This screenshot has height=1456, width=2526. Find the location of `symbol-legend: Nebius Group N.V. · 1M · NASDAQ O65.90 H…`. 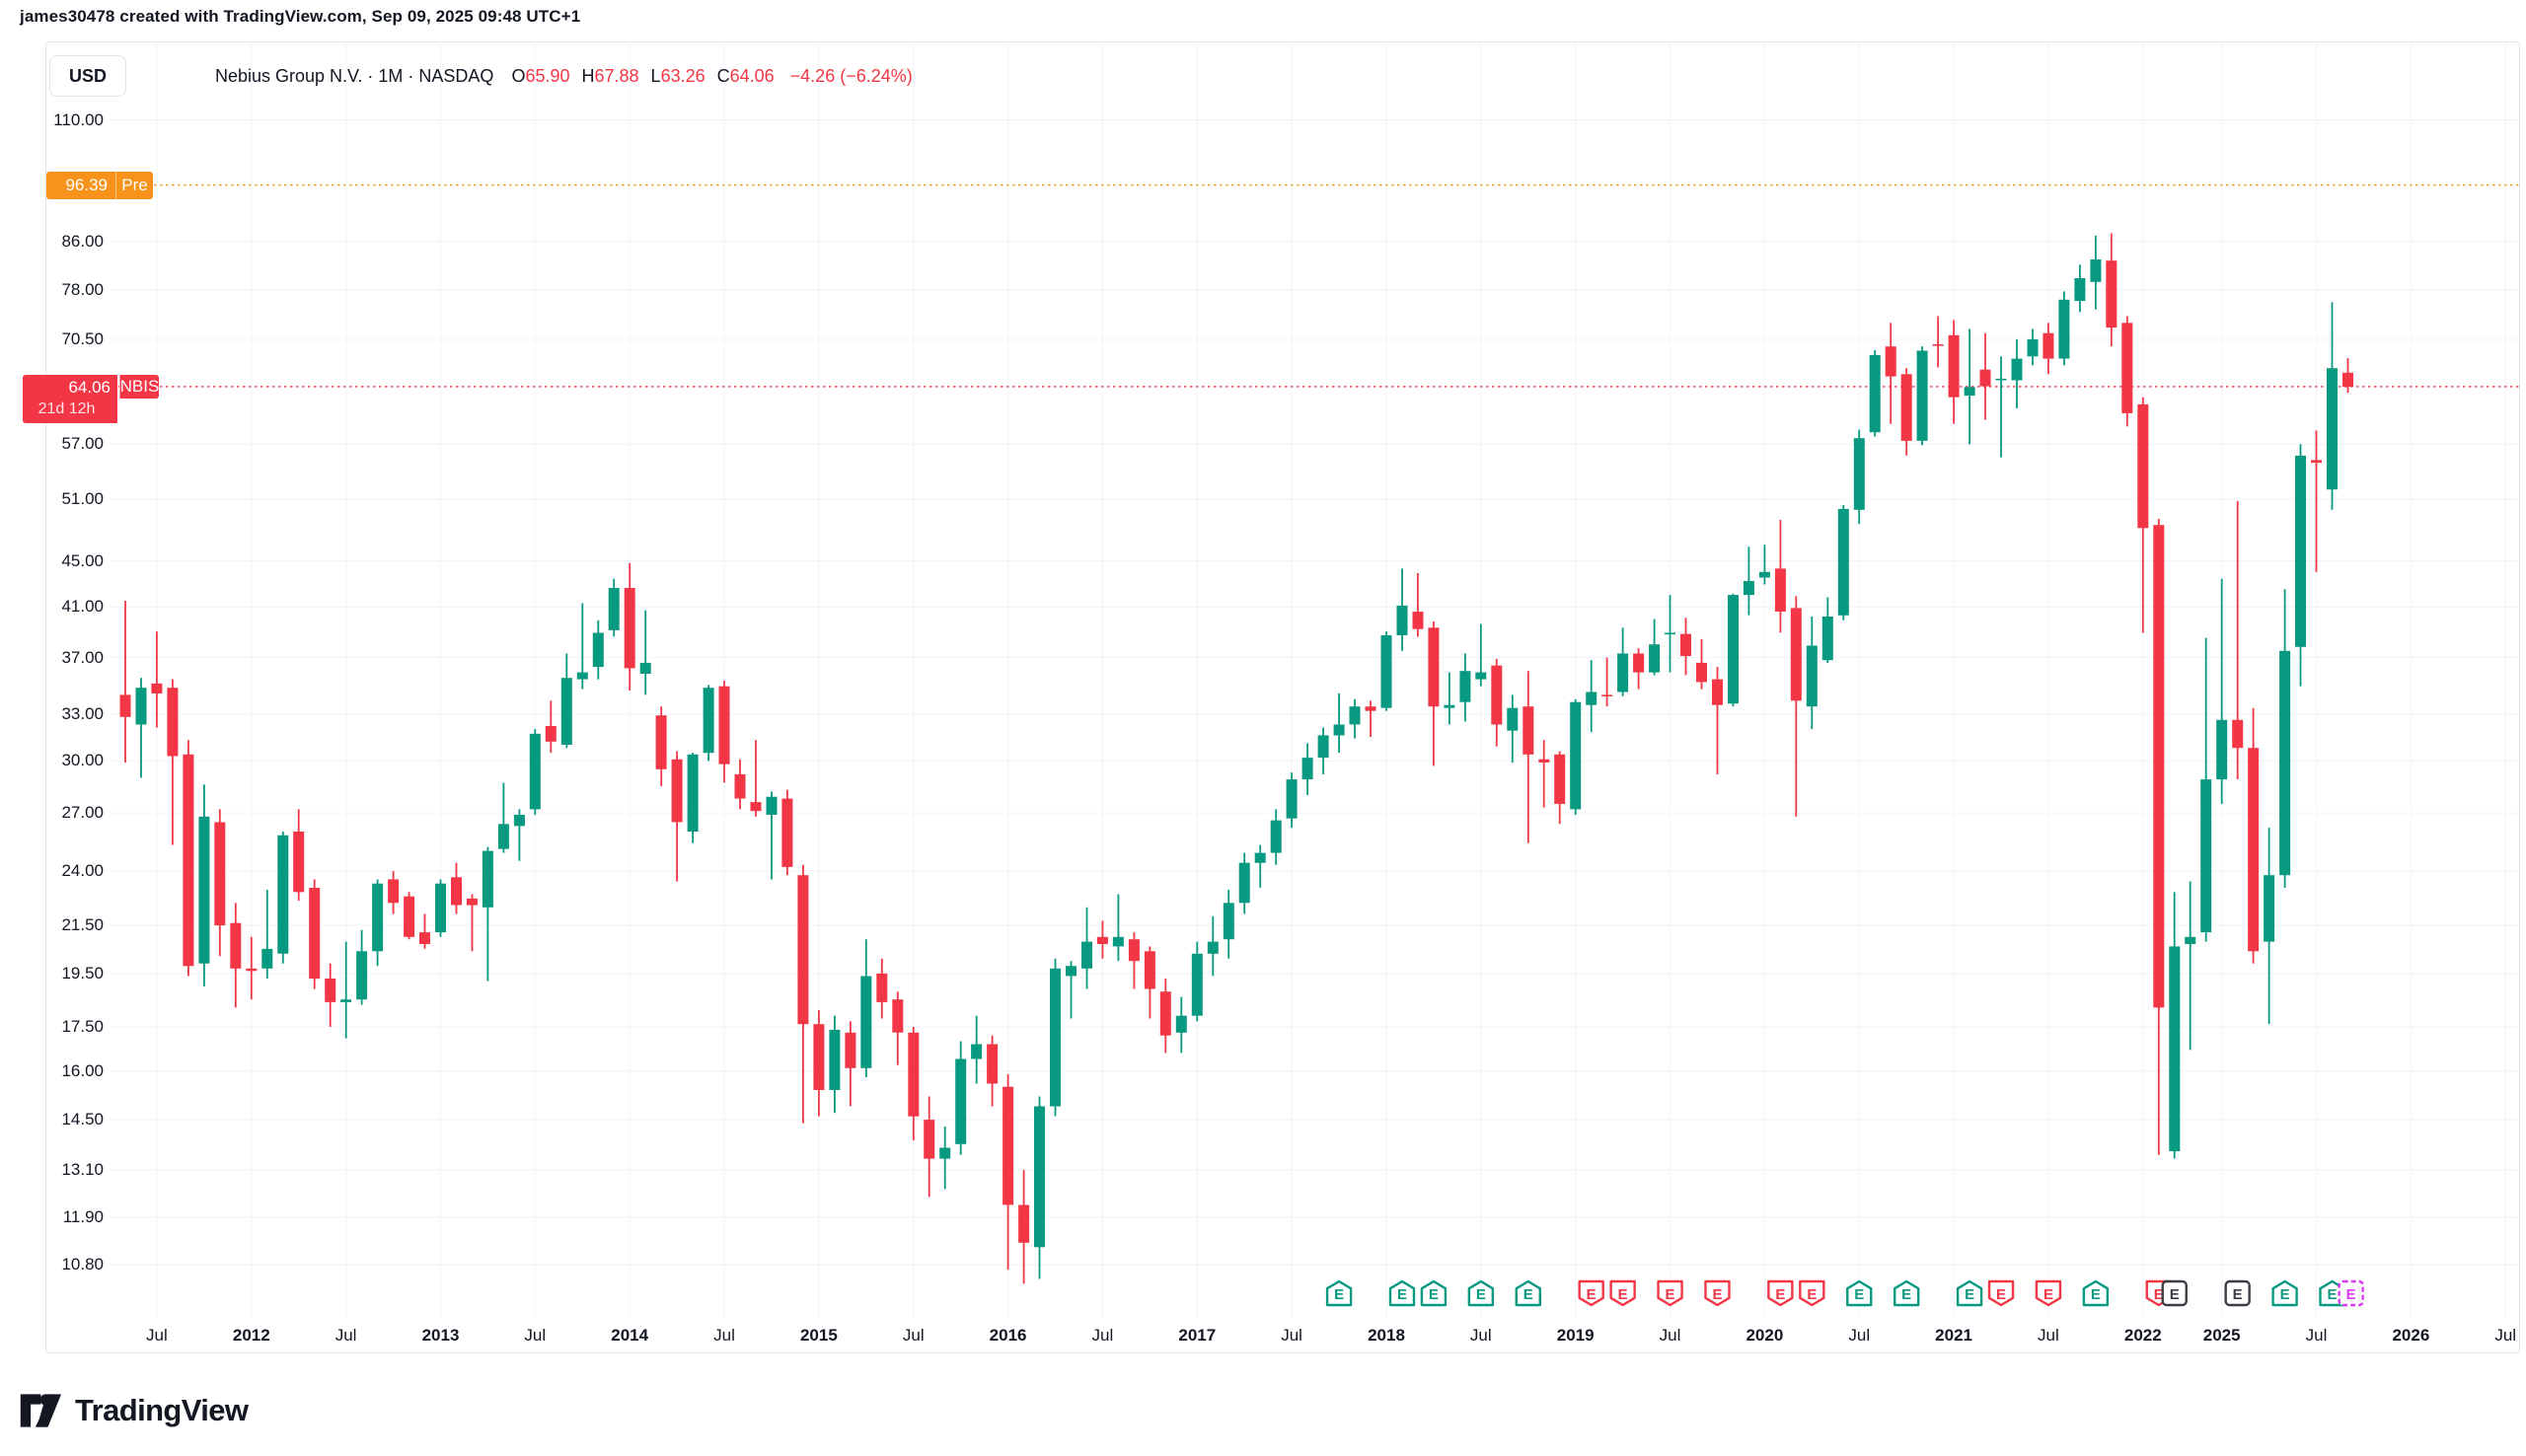

symbol-legend: Nebius Group N.V. · 1M · NASDAQ O65.90 H… is located at coordinates (564, 76).